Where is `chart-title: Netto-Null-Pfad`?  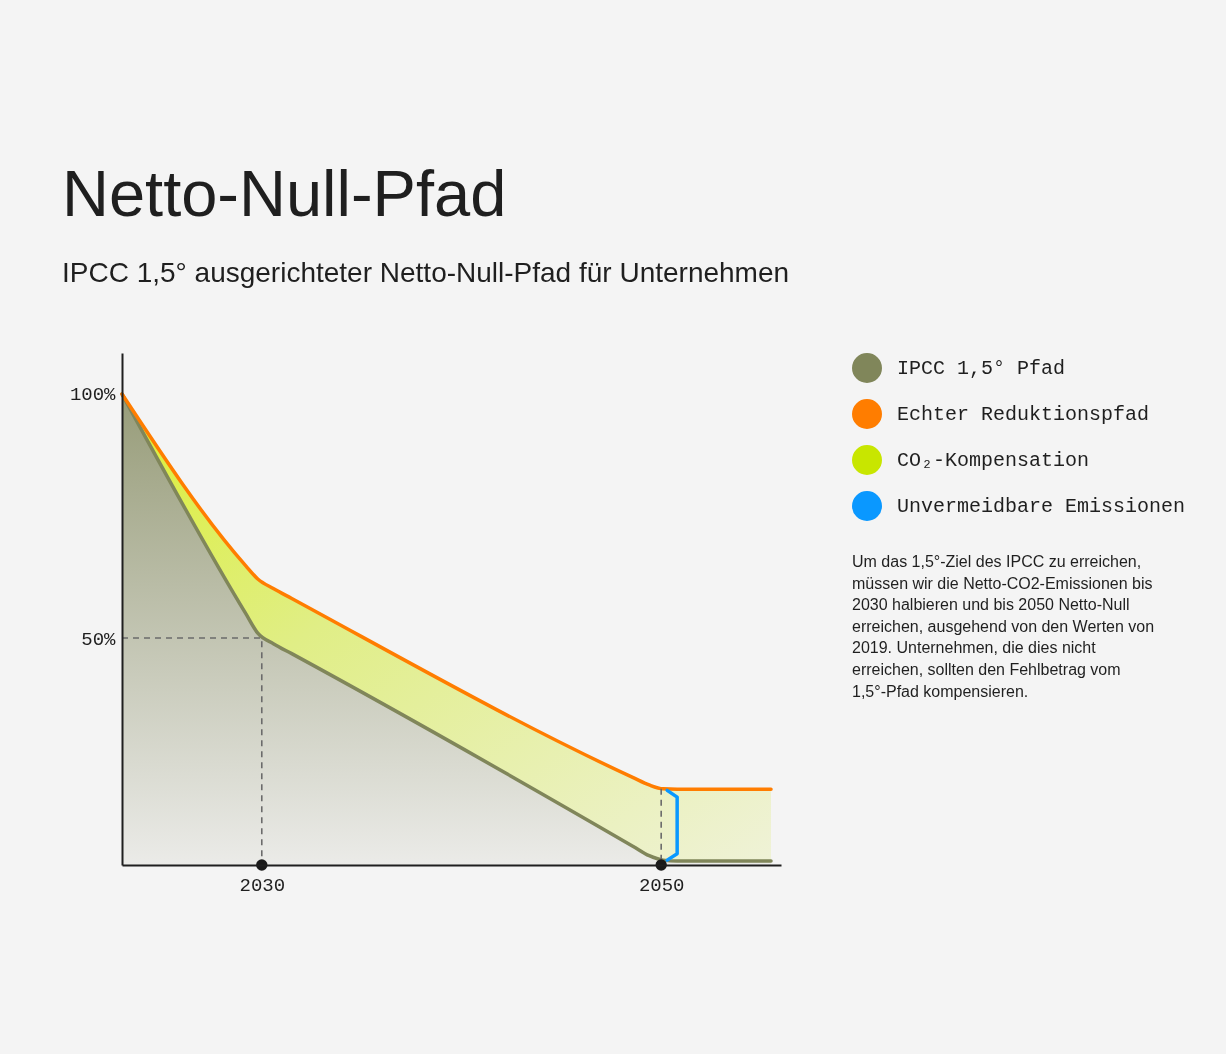 chart-title: Netto-Null-Pfad is located at coordinates (284, 193).